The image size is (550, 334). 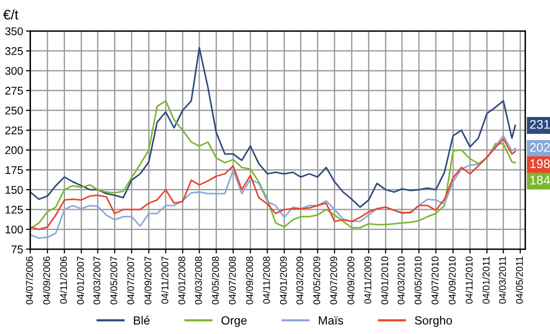 I want to click on y-axis-title: €/t, so click(x=10, y=14).